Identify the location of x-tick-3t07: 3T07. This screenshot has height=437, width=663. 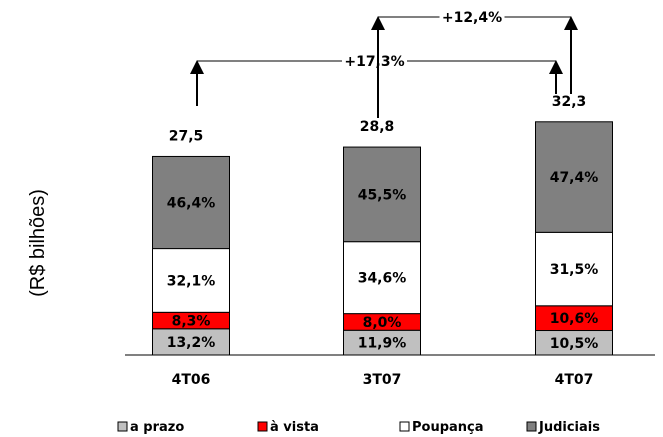
(382, 380).